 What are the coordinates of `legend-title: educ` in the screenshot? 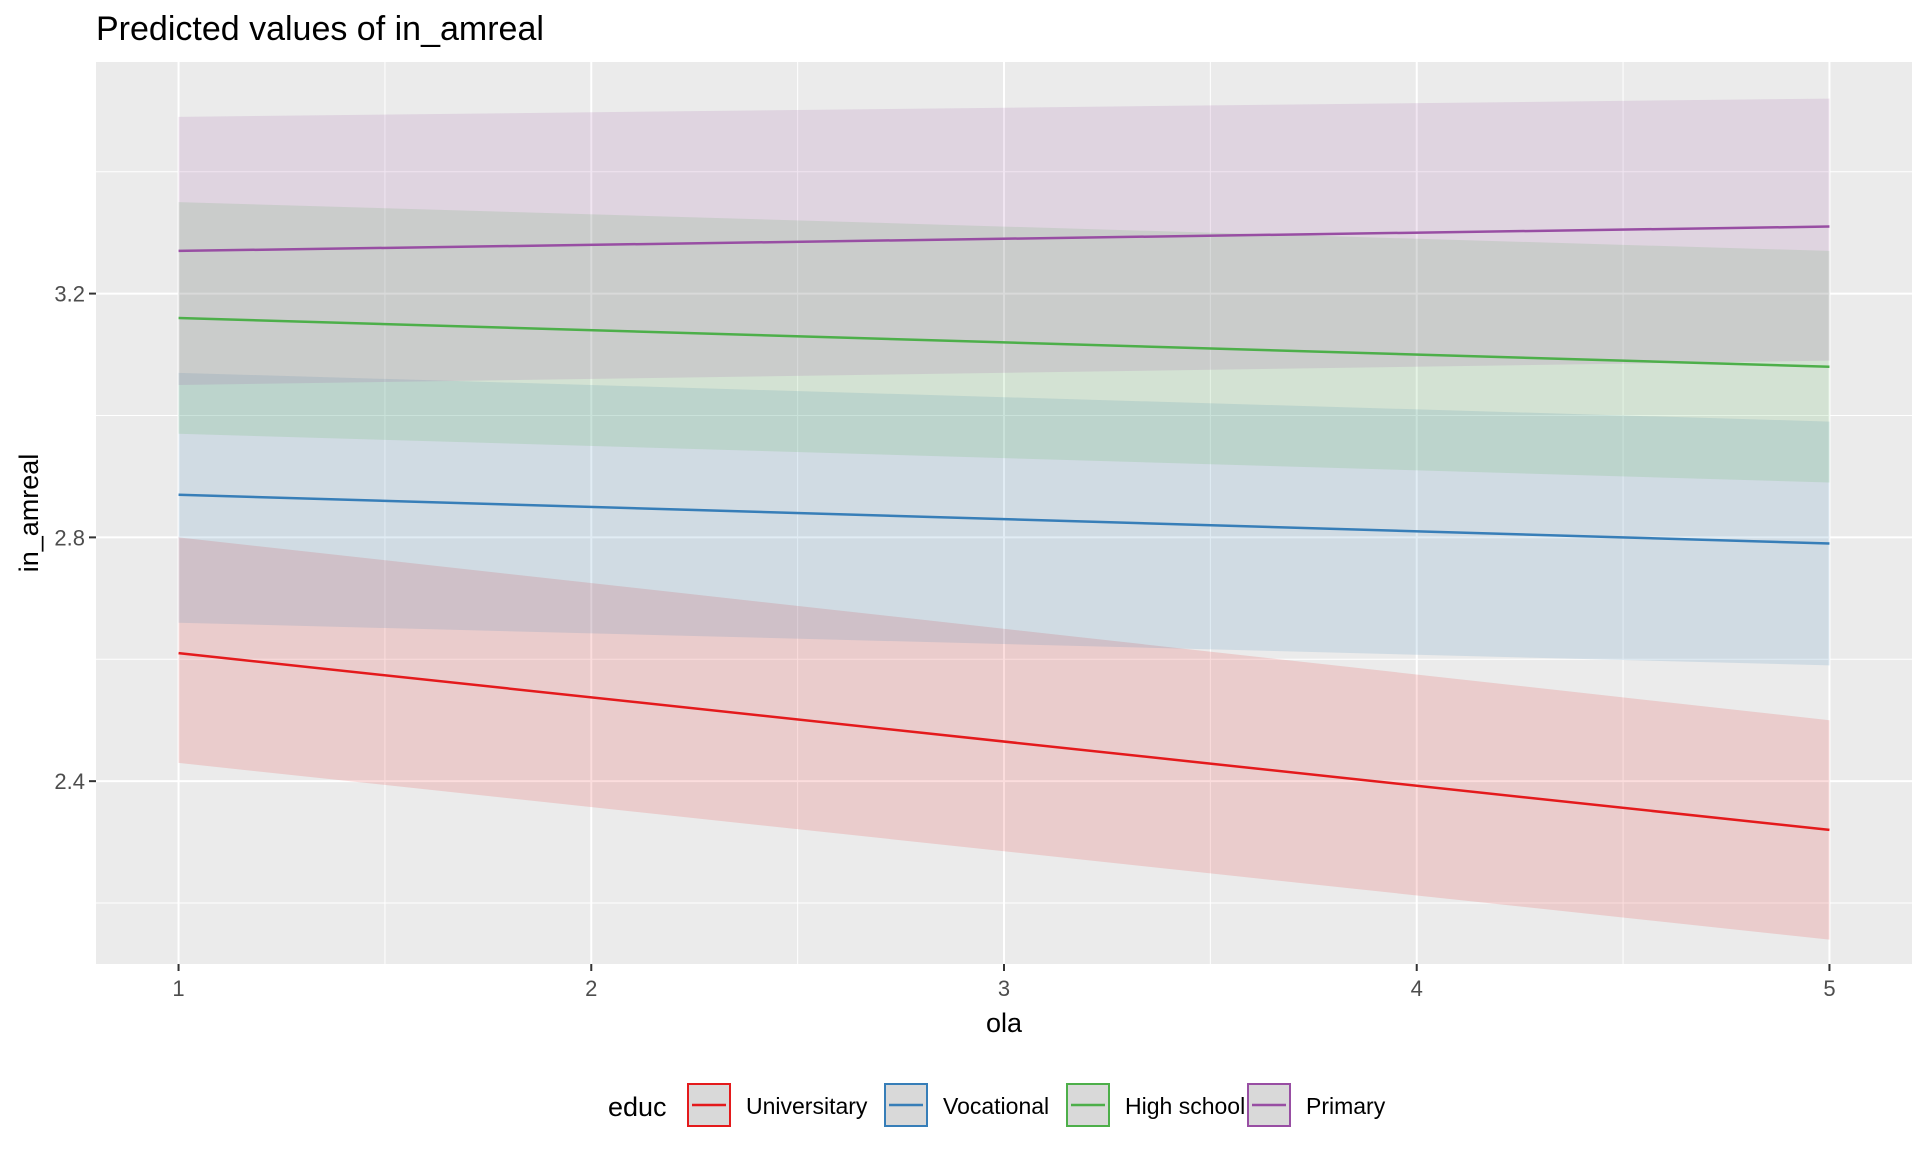 It's located at (637, 1107).